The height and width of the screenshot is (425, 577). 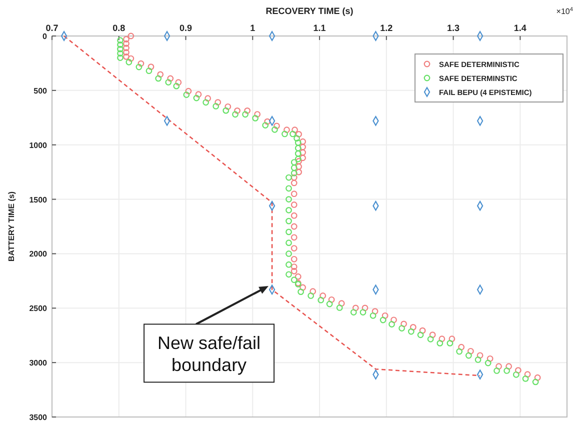 I want to click on x-tick-label: 0.7, so click(x=52, y=28).